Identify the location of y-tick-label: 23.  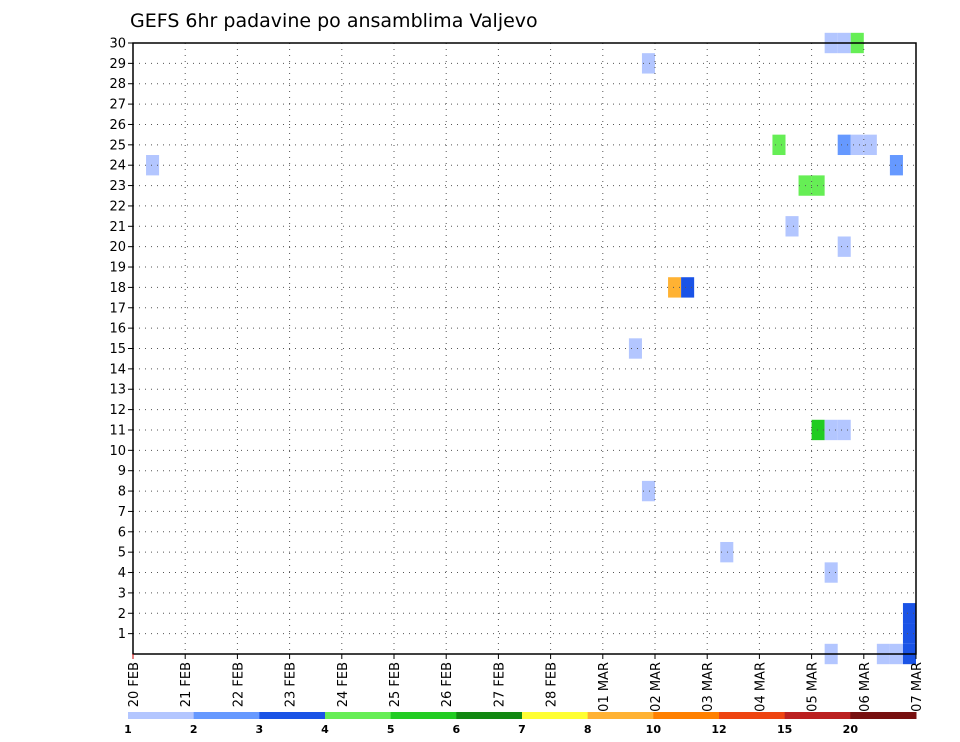
(117, 186).